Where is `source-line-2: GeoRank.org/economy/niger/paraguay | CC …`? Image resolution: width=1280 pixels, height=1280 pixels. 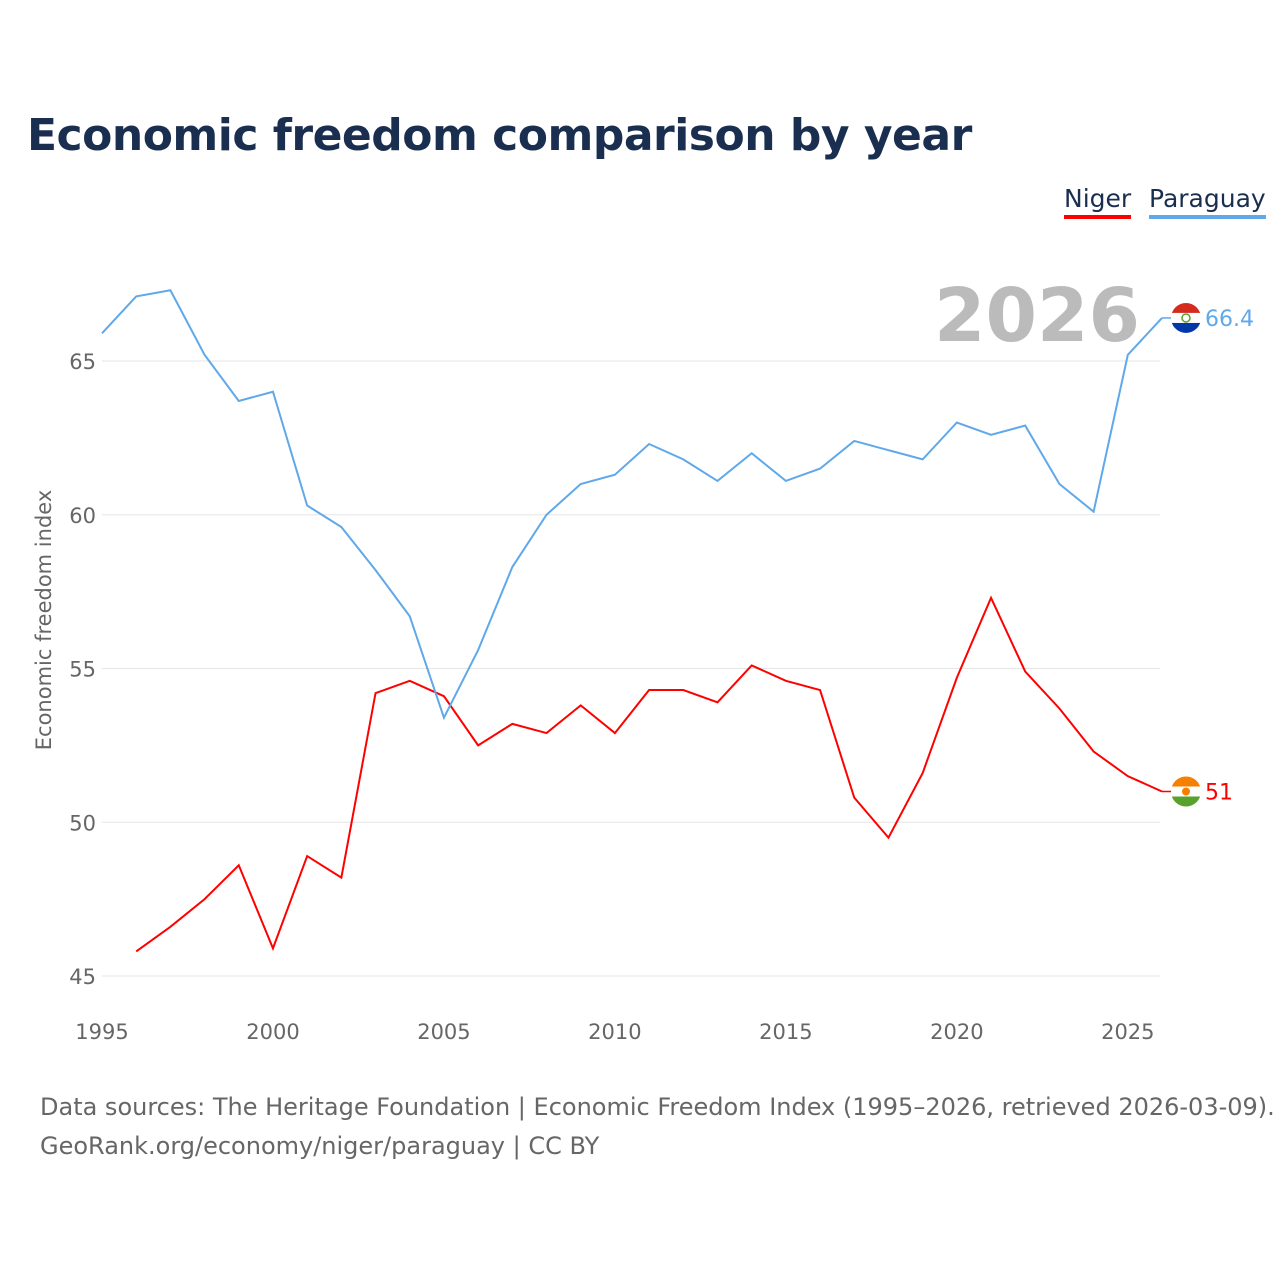 source-line-2: GeoRank.org/economy/niger/paraguay | CC … is located at coordinates (320, 1146).